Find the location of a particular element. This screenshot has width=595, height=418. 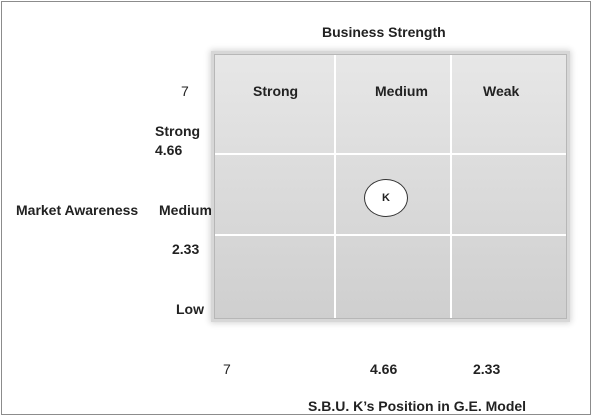

x-tick-2-33: 2.33 is located at coordinates (487, 369).